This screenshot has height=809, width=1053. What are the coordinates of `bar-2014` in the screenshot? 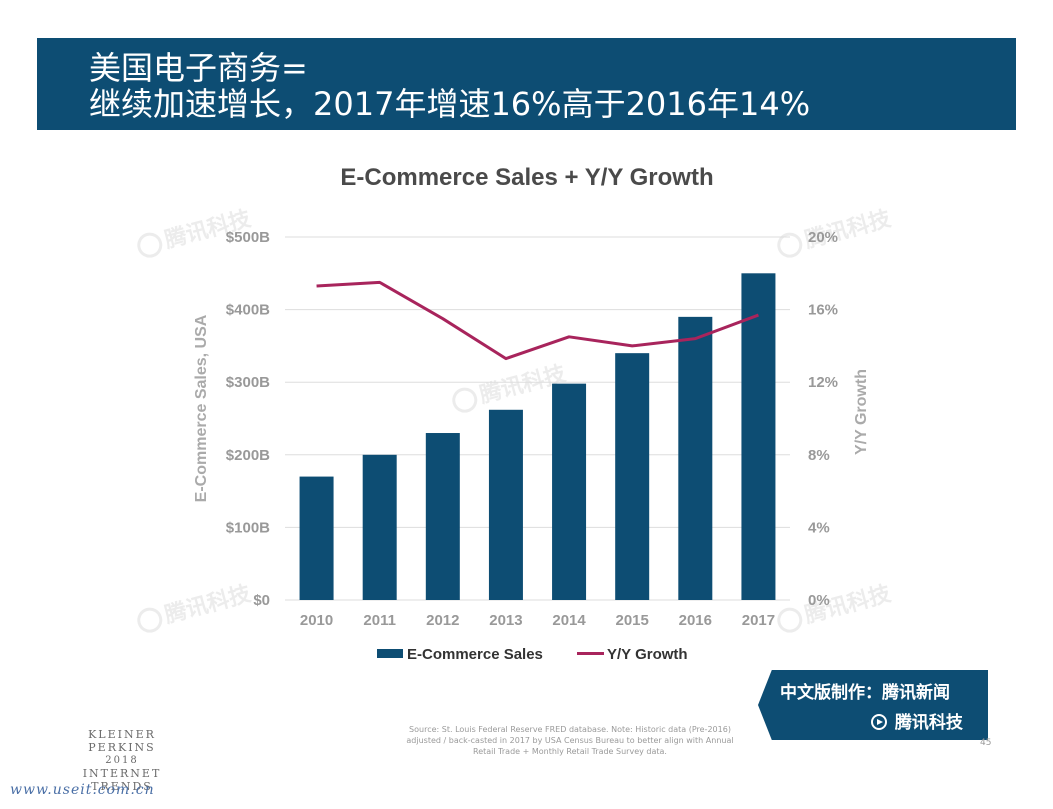 It's located at (569, 491).